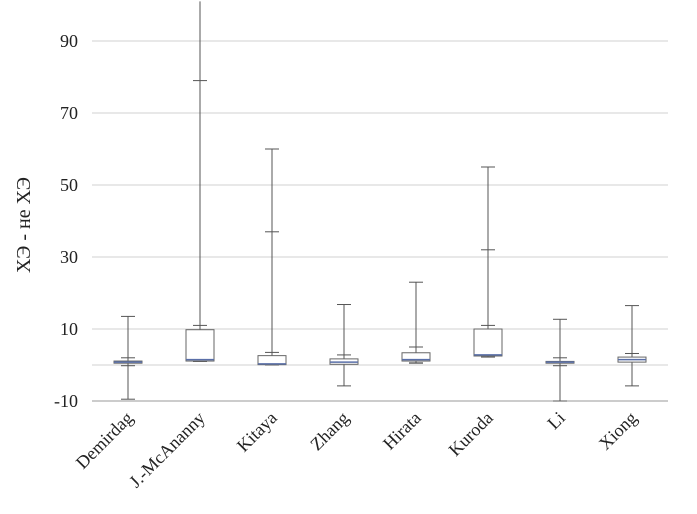 This screenshot has width=697, height=514. I want to click on y-tick-label: 70, so click(69, 113).